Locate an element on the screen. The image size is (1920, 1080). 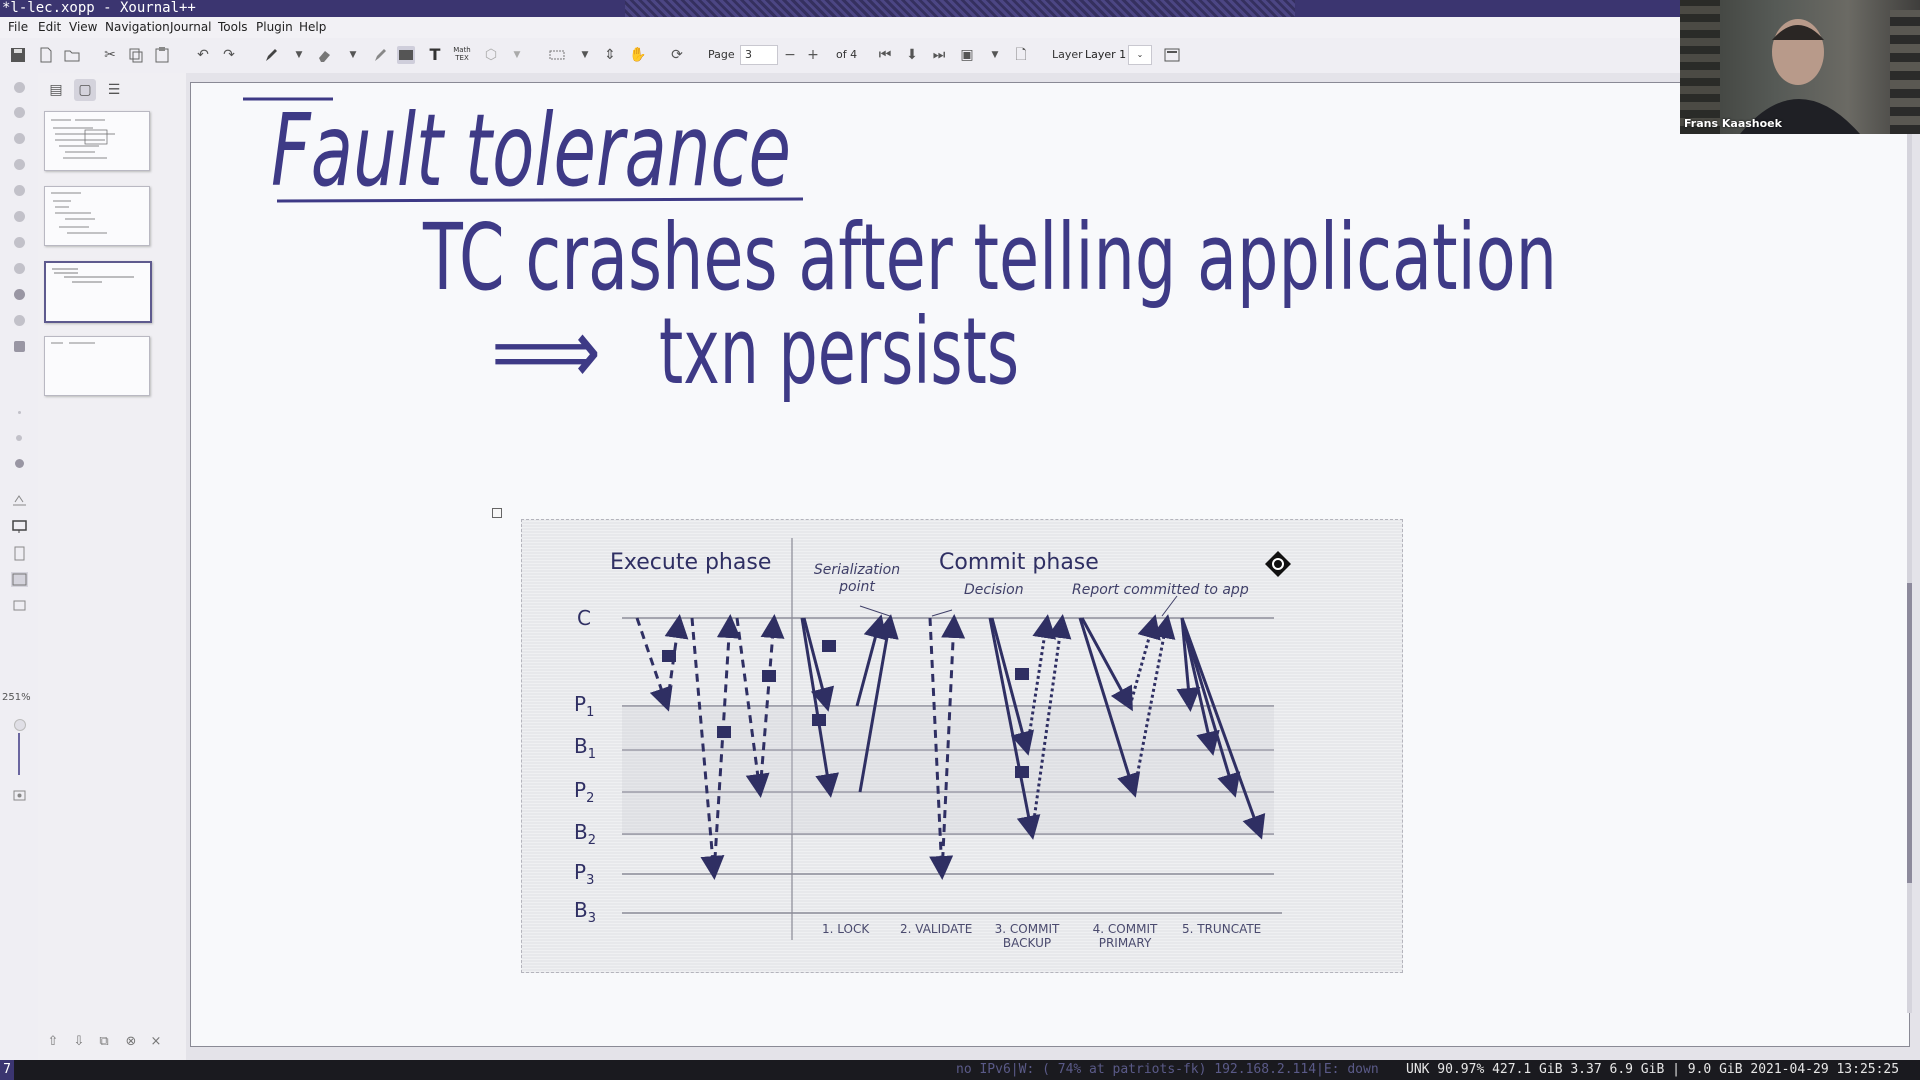
page-increment-button: + is located at coordinates (813, 55).